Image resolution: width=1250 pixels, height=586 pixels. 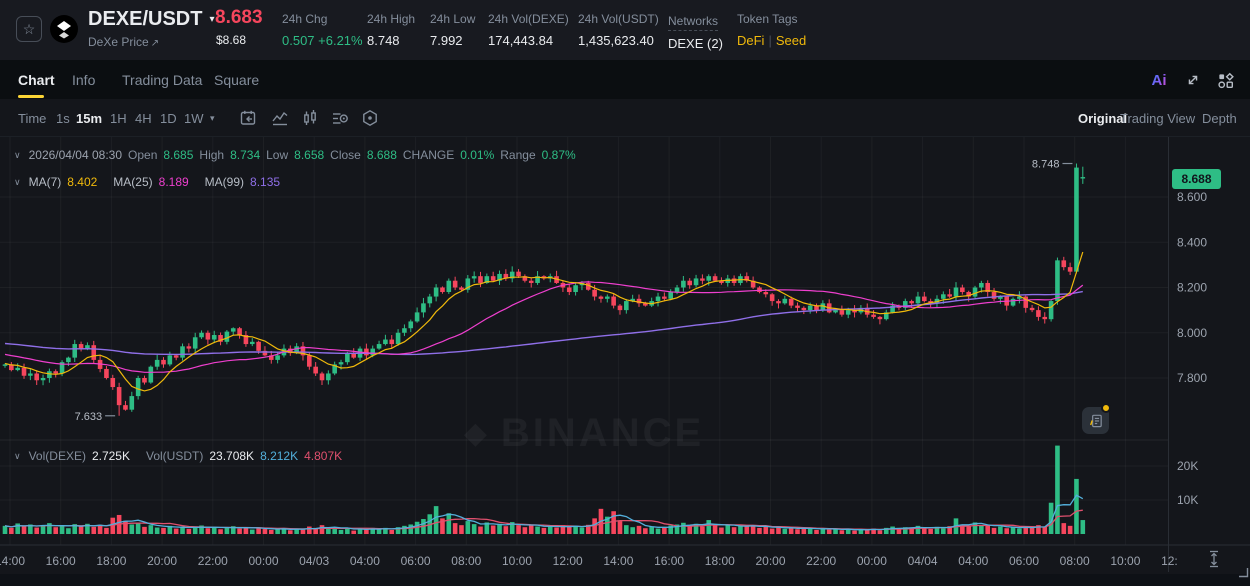 I want to click on time-label: Time, so click(x=32, y=118).